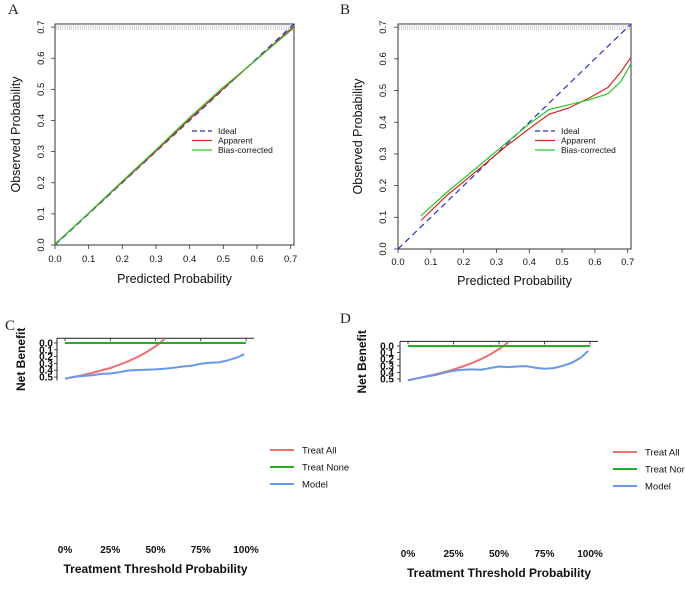 The width and height of the screenshot is (685, 610). What do you see at coordinates (345, 10) in the screenshot?
I see `panel-letter: B` at bounding box center [345, 10].